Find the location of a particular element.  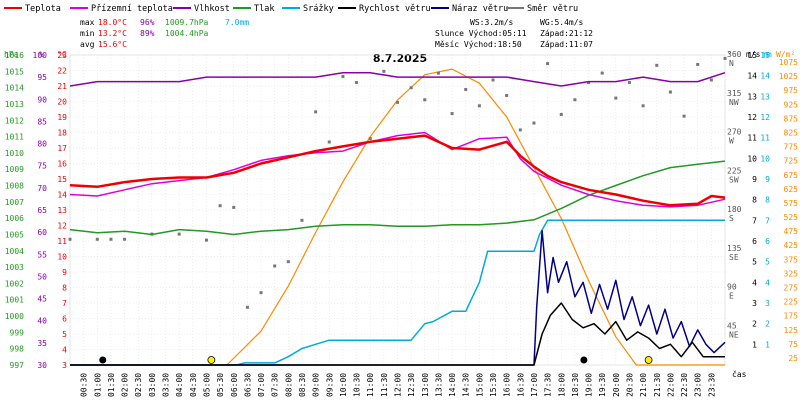

stats-rain-total: 7.0mm is located at coordinates (237, 22).